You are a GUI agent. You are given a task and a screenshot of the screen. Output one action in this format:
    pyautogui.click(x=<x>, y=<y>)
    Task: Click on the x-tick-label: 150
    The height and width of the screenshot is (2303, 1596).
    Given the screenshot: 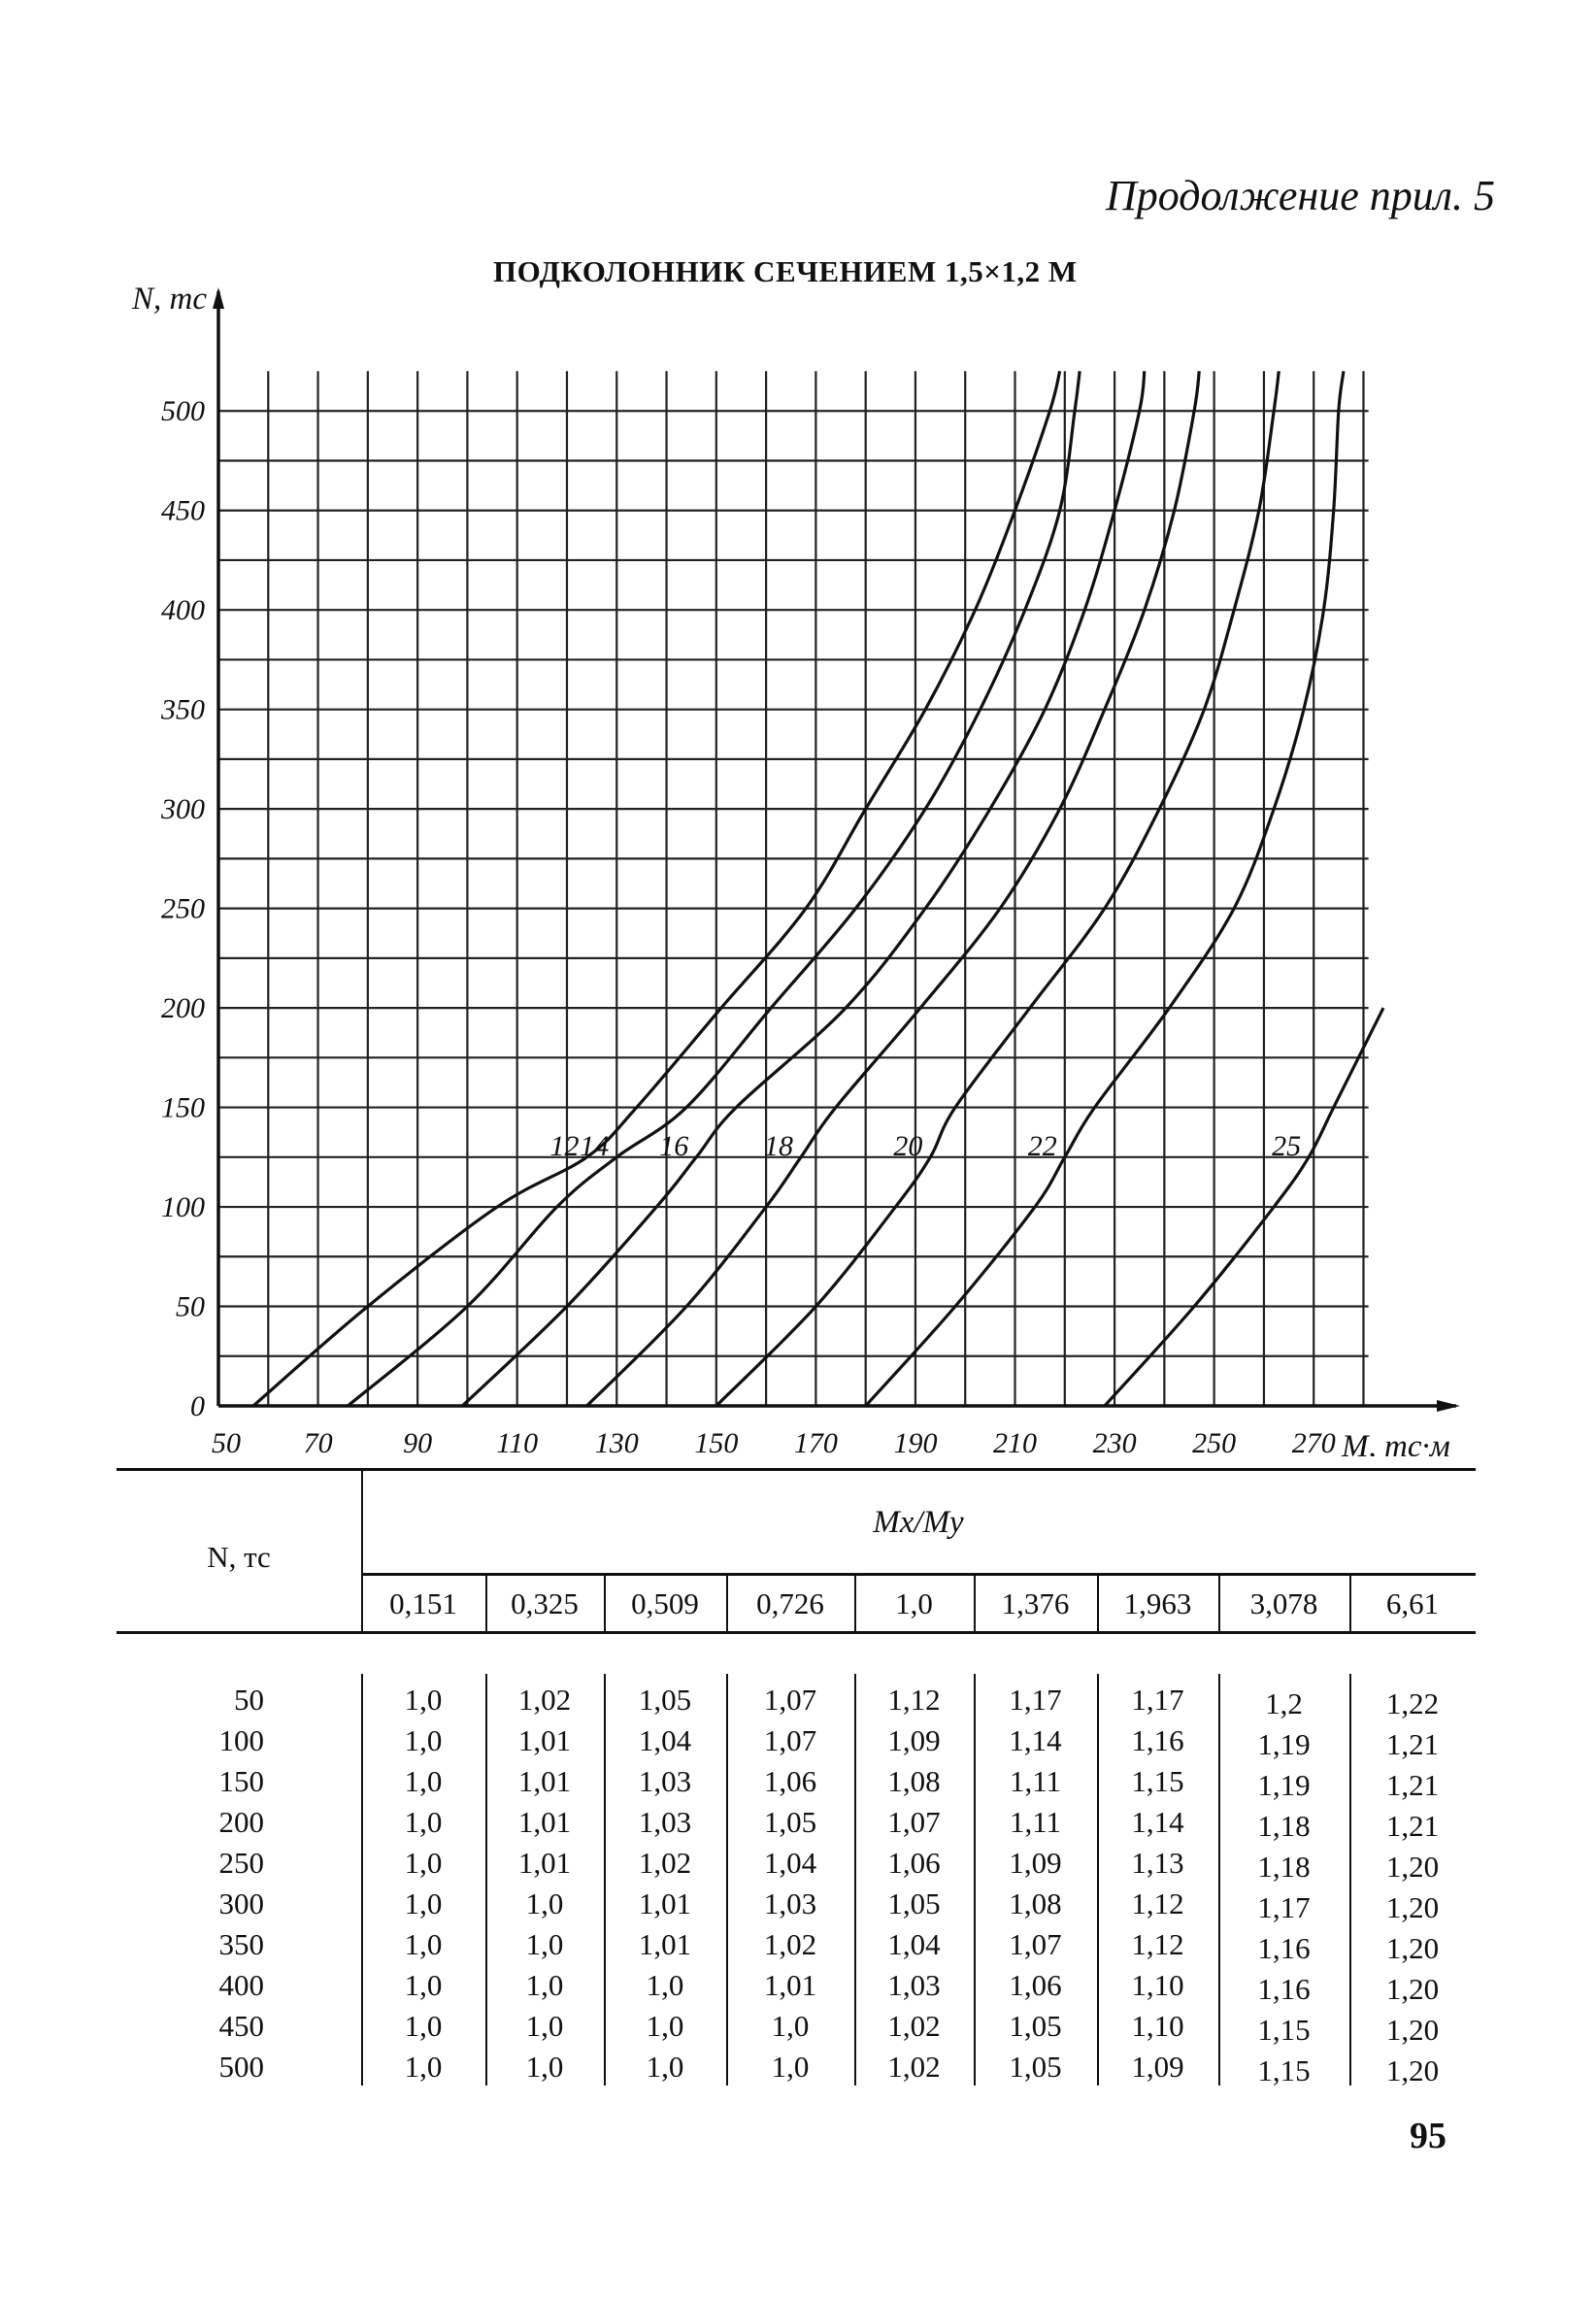 What is the action you would take?
    pyautogui.click(x=716, y=1441)
    